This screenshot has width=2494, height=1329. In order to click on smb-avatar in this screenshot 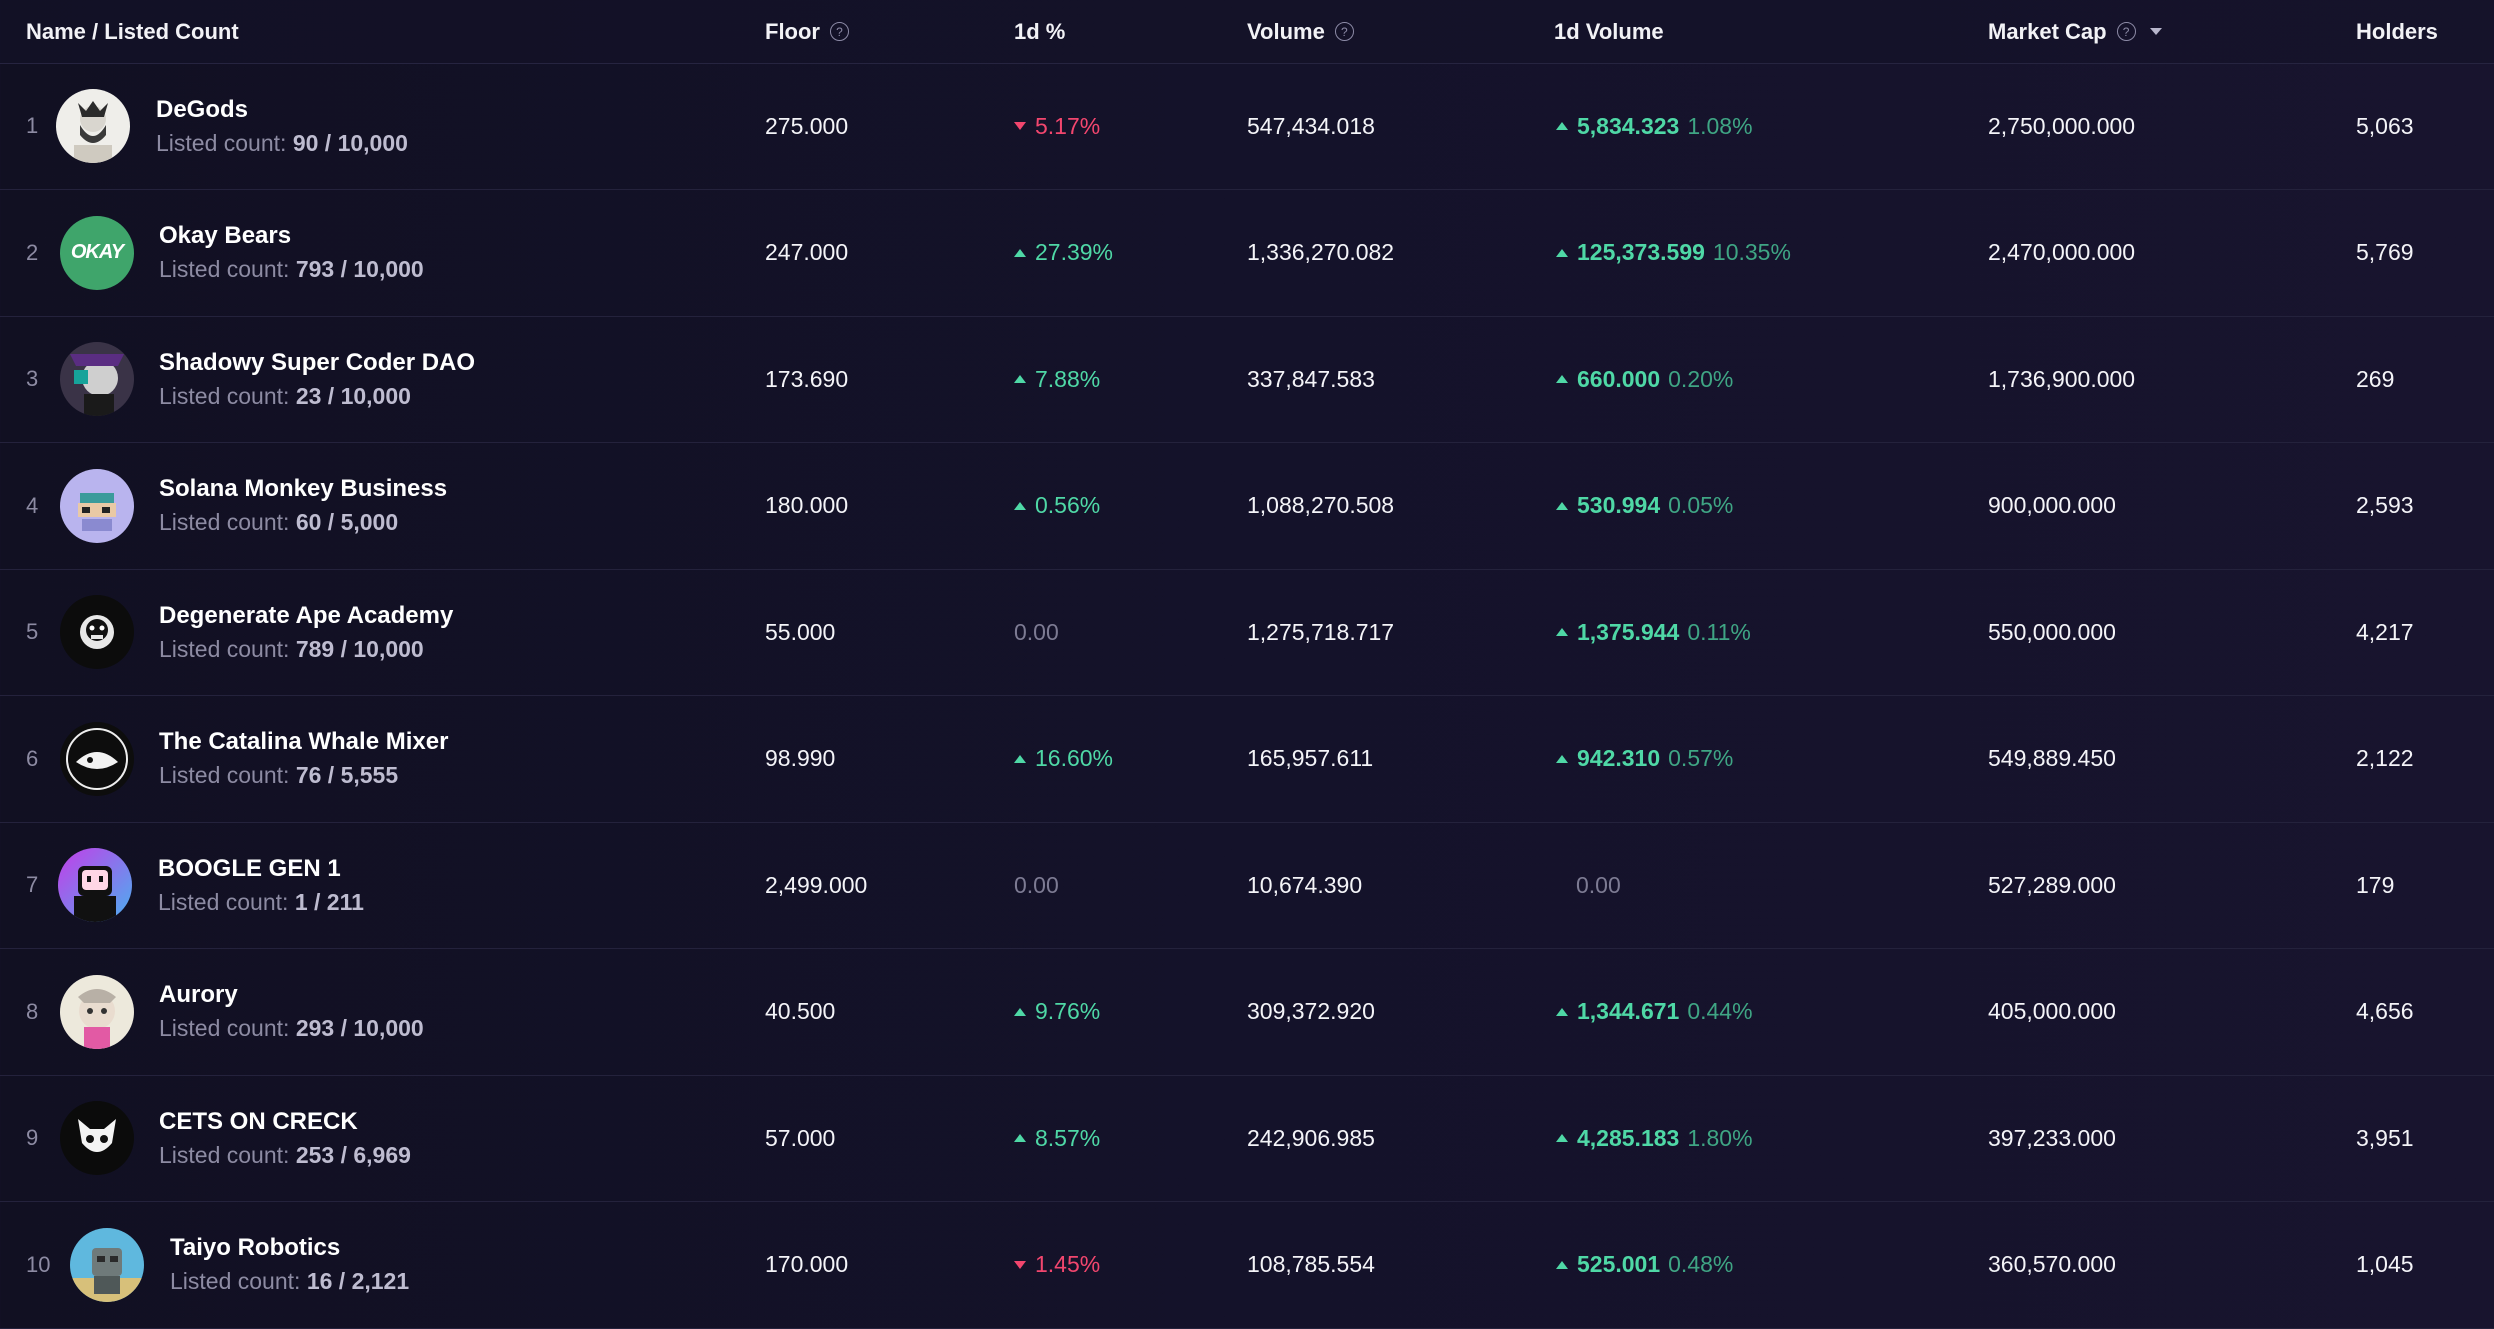, I will do `click(97, 505)`.